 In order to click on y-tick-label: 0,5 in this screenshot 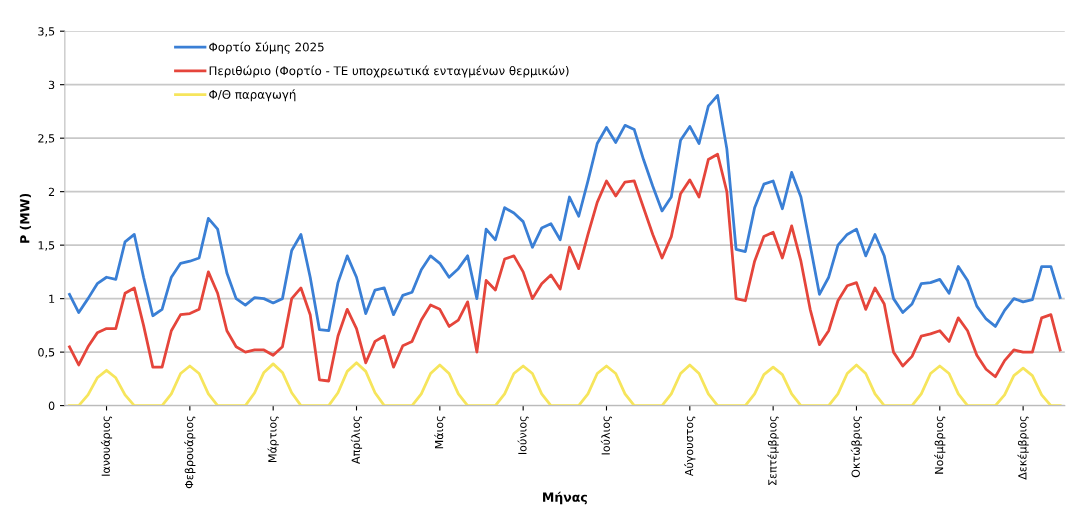, I will do `click(46, 353)`.